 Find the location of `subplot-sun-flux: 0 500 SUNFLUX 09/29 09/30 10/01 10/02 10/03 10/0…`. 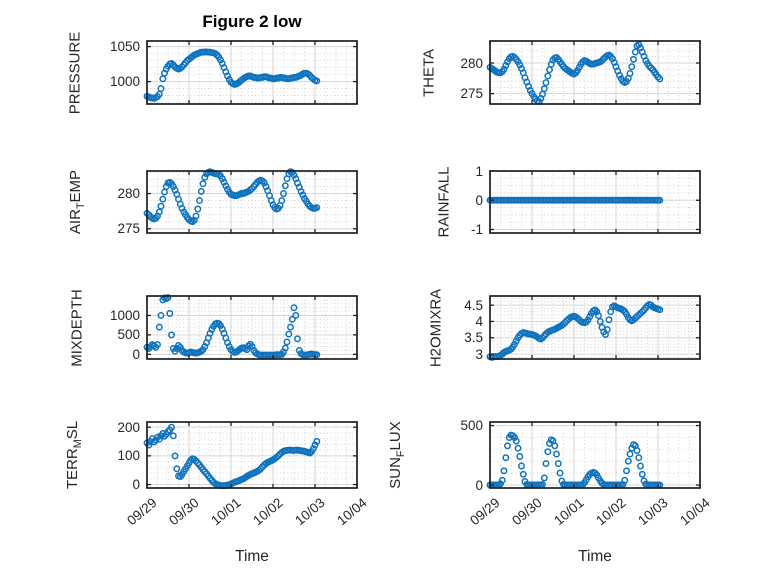

subplot-sun-flux: 0 500 SUNFLUX 09/29 09/30 10/01 10/02 10/03 10/0… is located at coordinates (550, 473).